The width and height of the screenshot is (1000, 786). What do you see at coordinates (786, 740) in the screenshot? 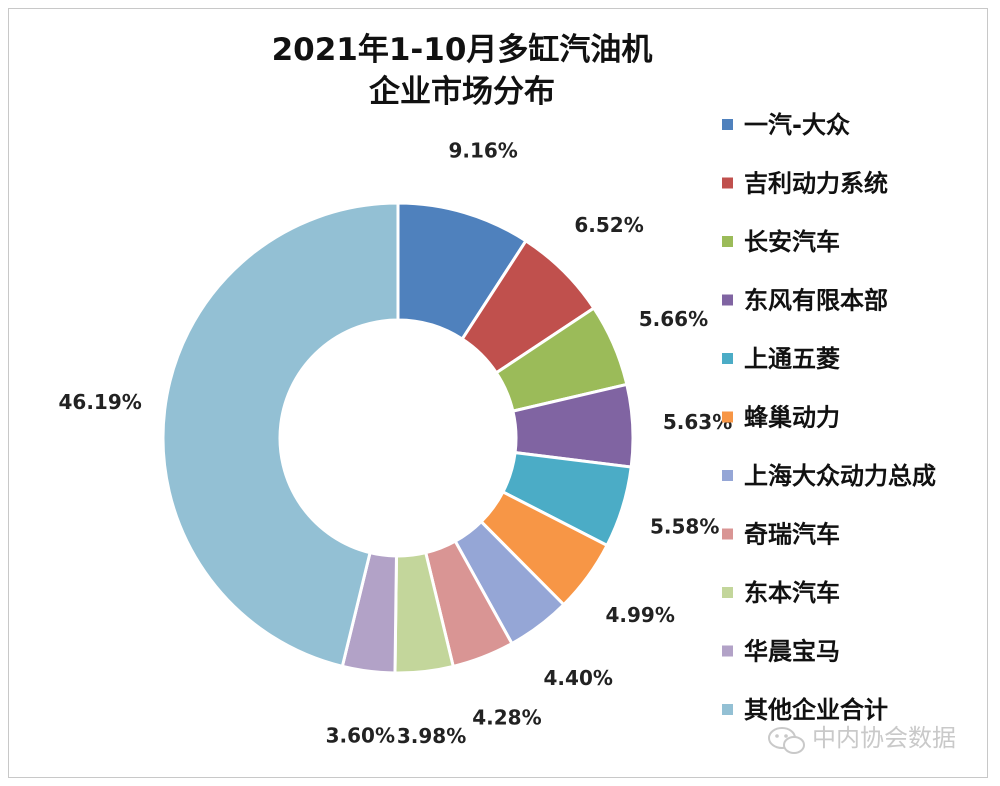
I see `wechat-icon` at bounding box center [786, 740].